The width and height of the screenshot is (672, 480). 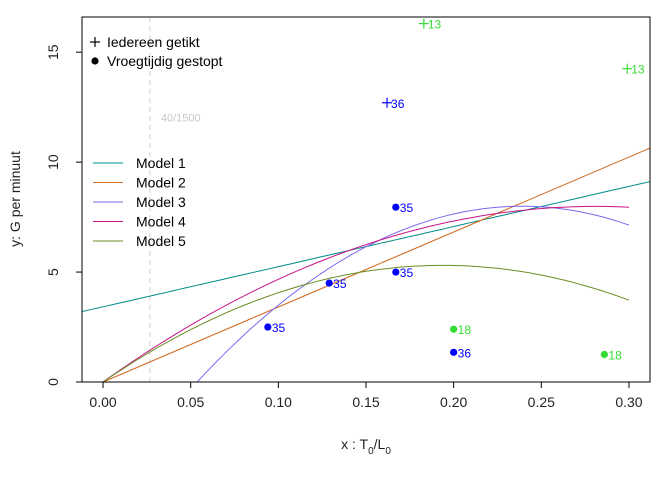 I want to click on legend-point-types: Iedereen getikt Vroegtijdig gestopt, so click(x=156, y=51).